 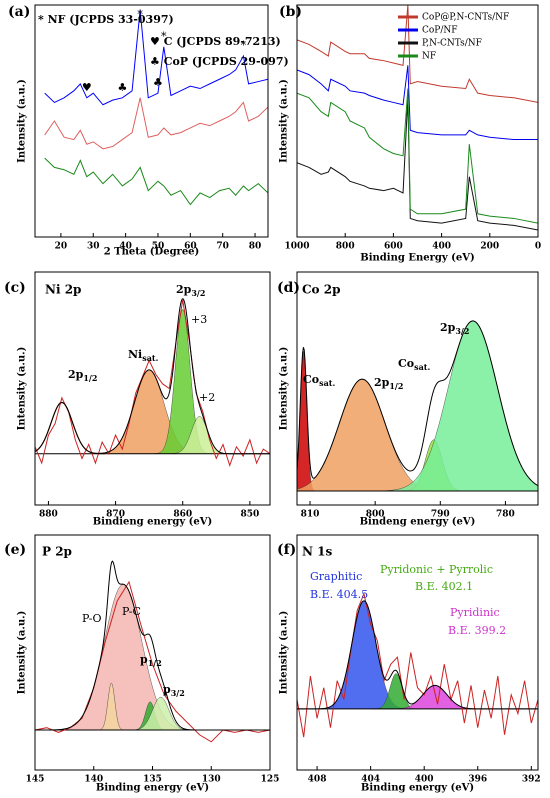 I want to click on phase-note: ♣ CoP (JCPDS 29-097), so click(x=219, y=61).